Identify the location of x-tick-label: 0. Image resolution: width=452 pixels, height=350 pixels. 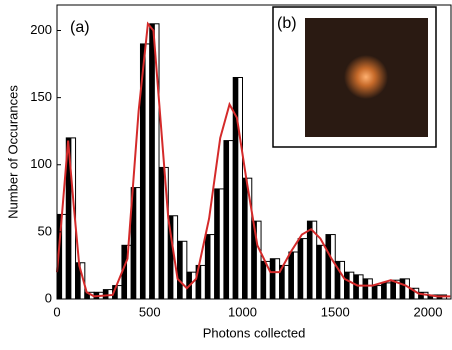
(56, 311).